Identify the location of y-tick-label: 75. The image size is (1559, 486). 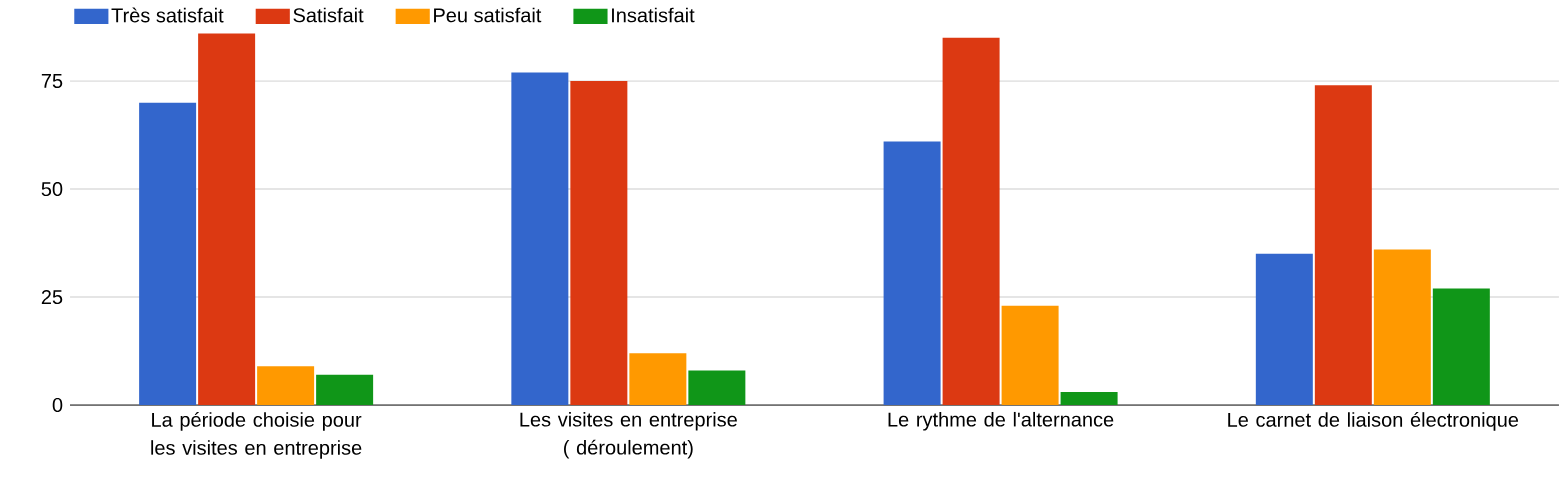
(52, 81).